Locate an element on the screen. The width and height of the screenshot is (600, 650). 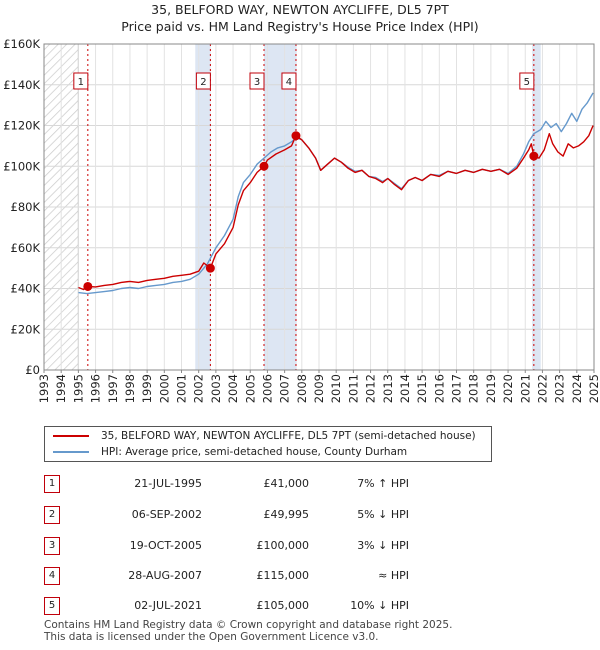
x-tick-label: 2000 is located at coordinates (164, 388).